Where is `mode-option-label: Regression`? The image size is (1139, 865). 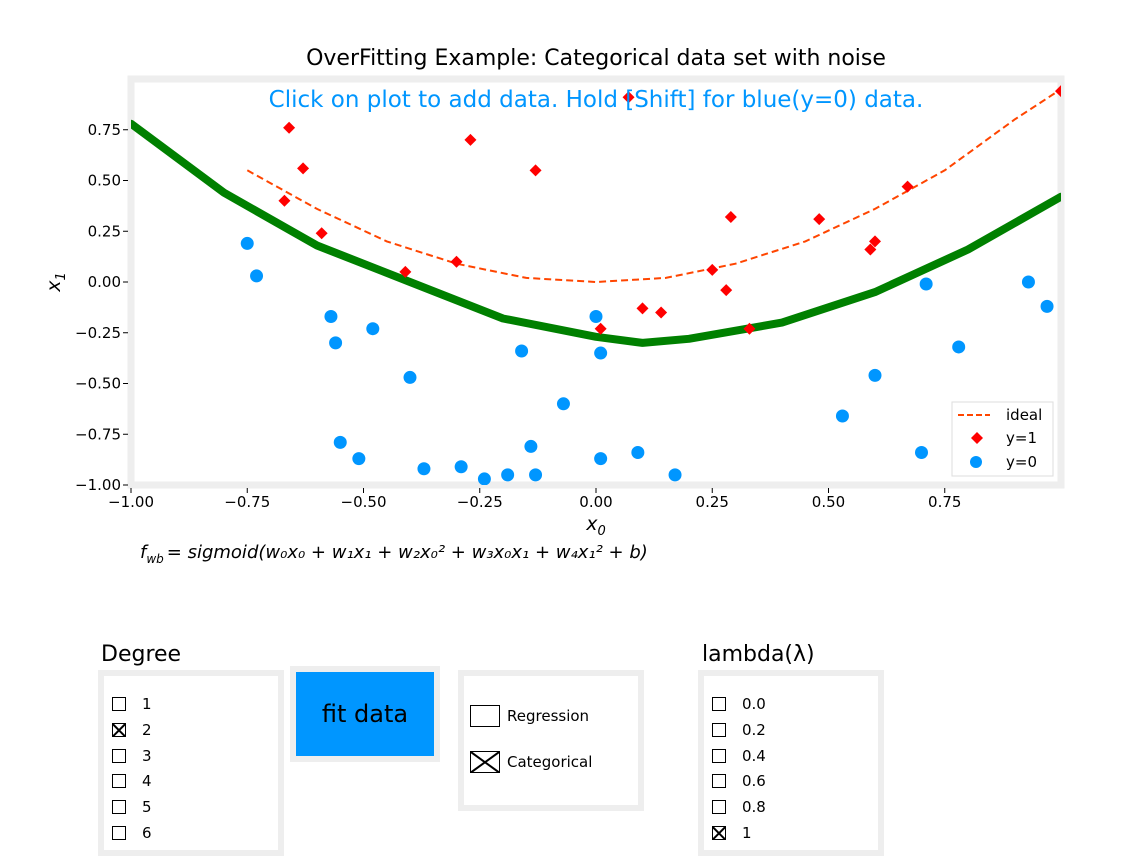 mode-option-label: Regression is located at coordinates (548, 716).